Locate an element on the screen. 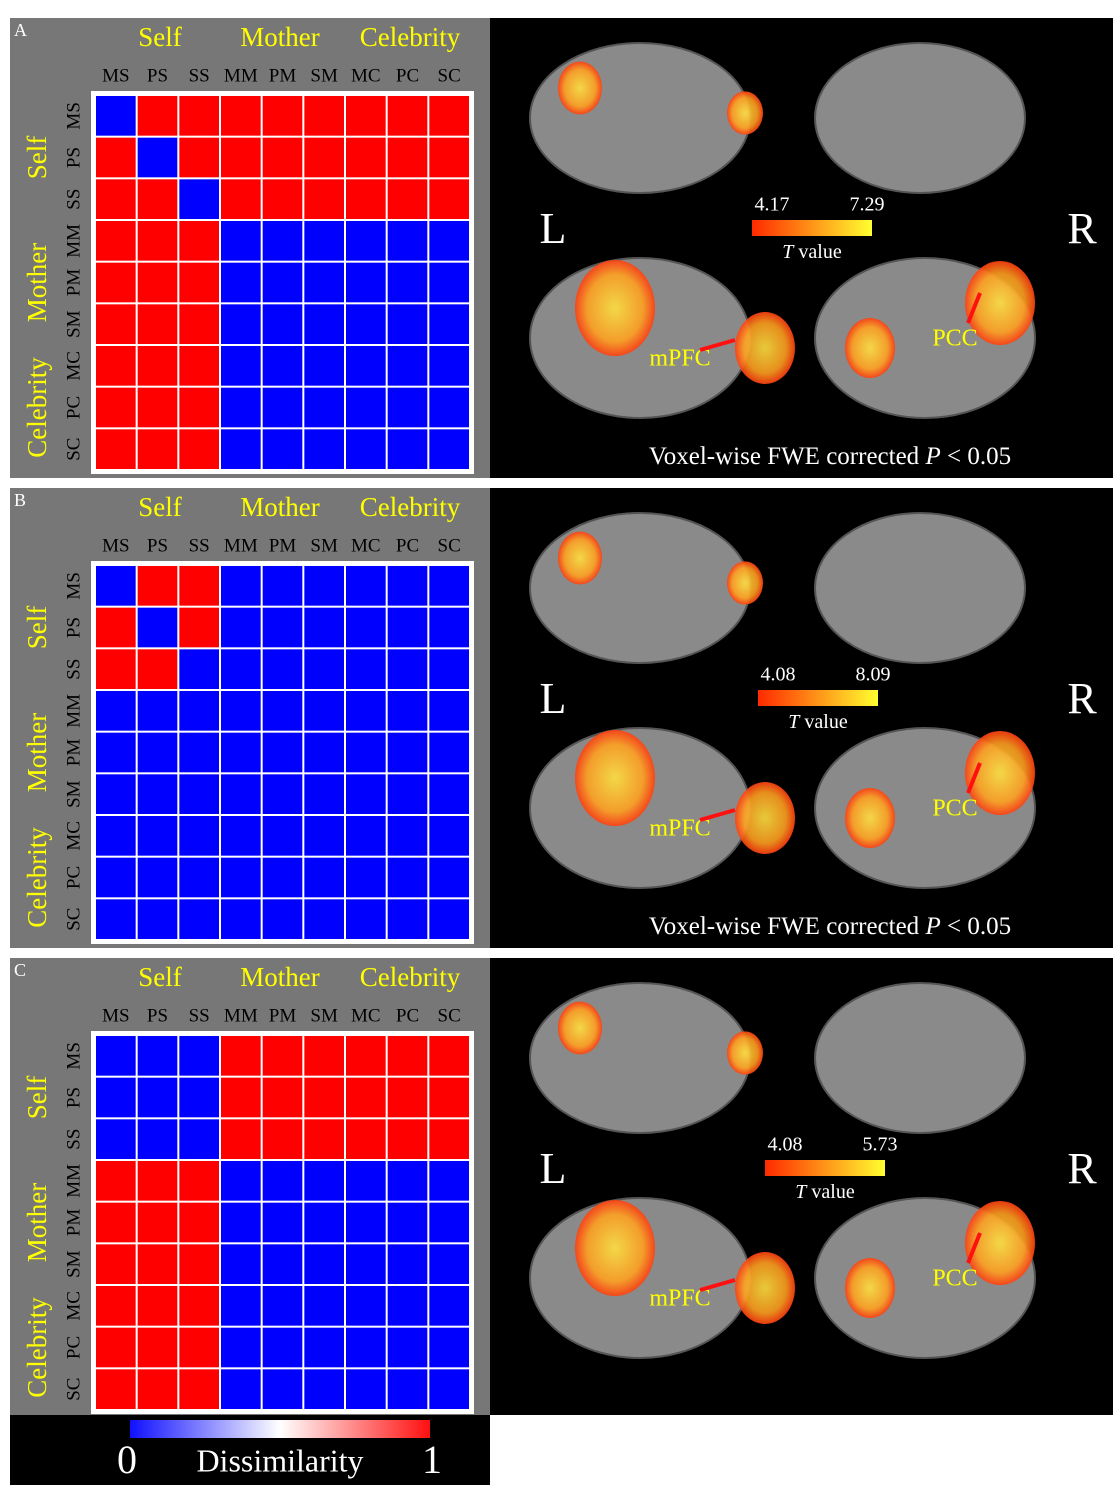 The image size is (1113, 1485). column-label: PS is located at coordinates (157, 75).